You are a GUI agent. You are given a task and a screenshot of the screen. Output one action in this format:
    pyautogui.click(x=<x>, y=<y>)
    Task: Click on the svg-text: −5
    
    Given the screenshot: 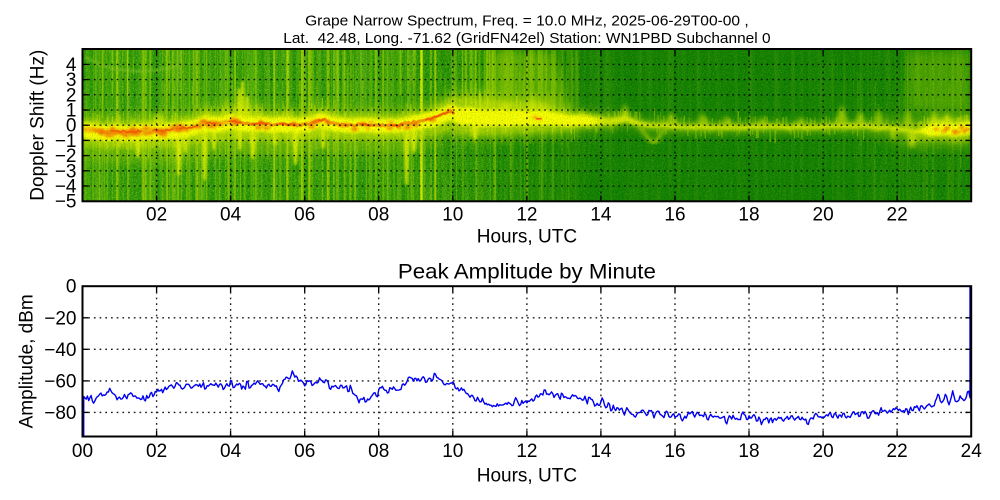 What is the action you would take?
    pyautogui.click(x=66, y=202)
    